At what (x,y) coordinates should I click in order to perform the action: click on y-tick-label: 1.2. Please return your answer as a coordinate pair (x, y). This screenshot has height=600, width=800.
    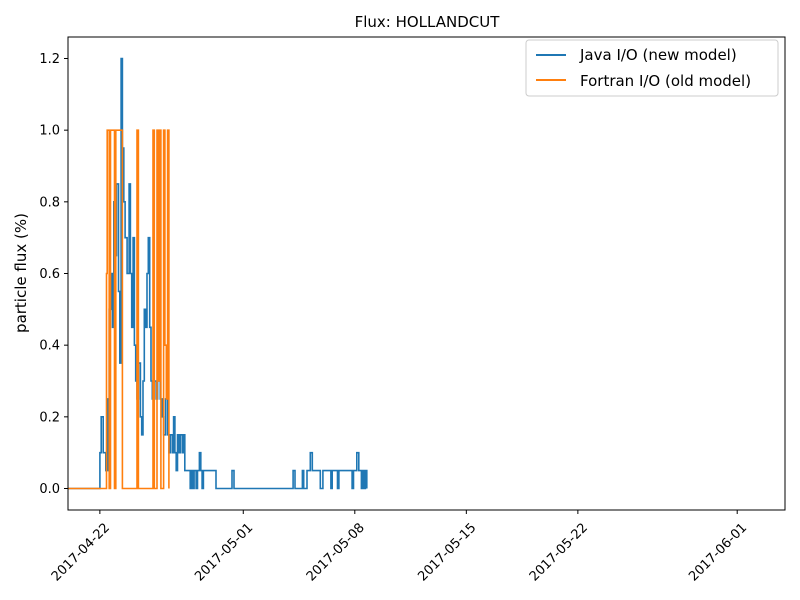
    Looking at the image, I should click on (49, 59).